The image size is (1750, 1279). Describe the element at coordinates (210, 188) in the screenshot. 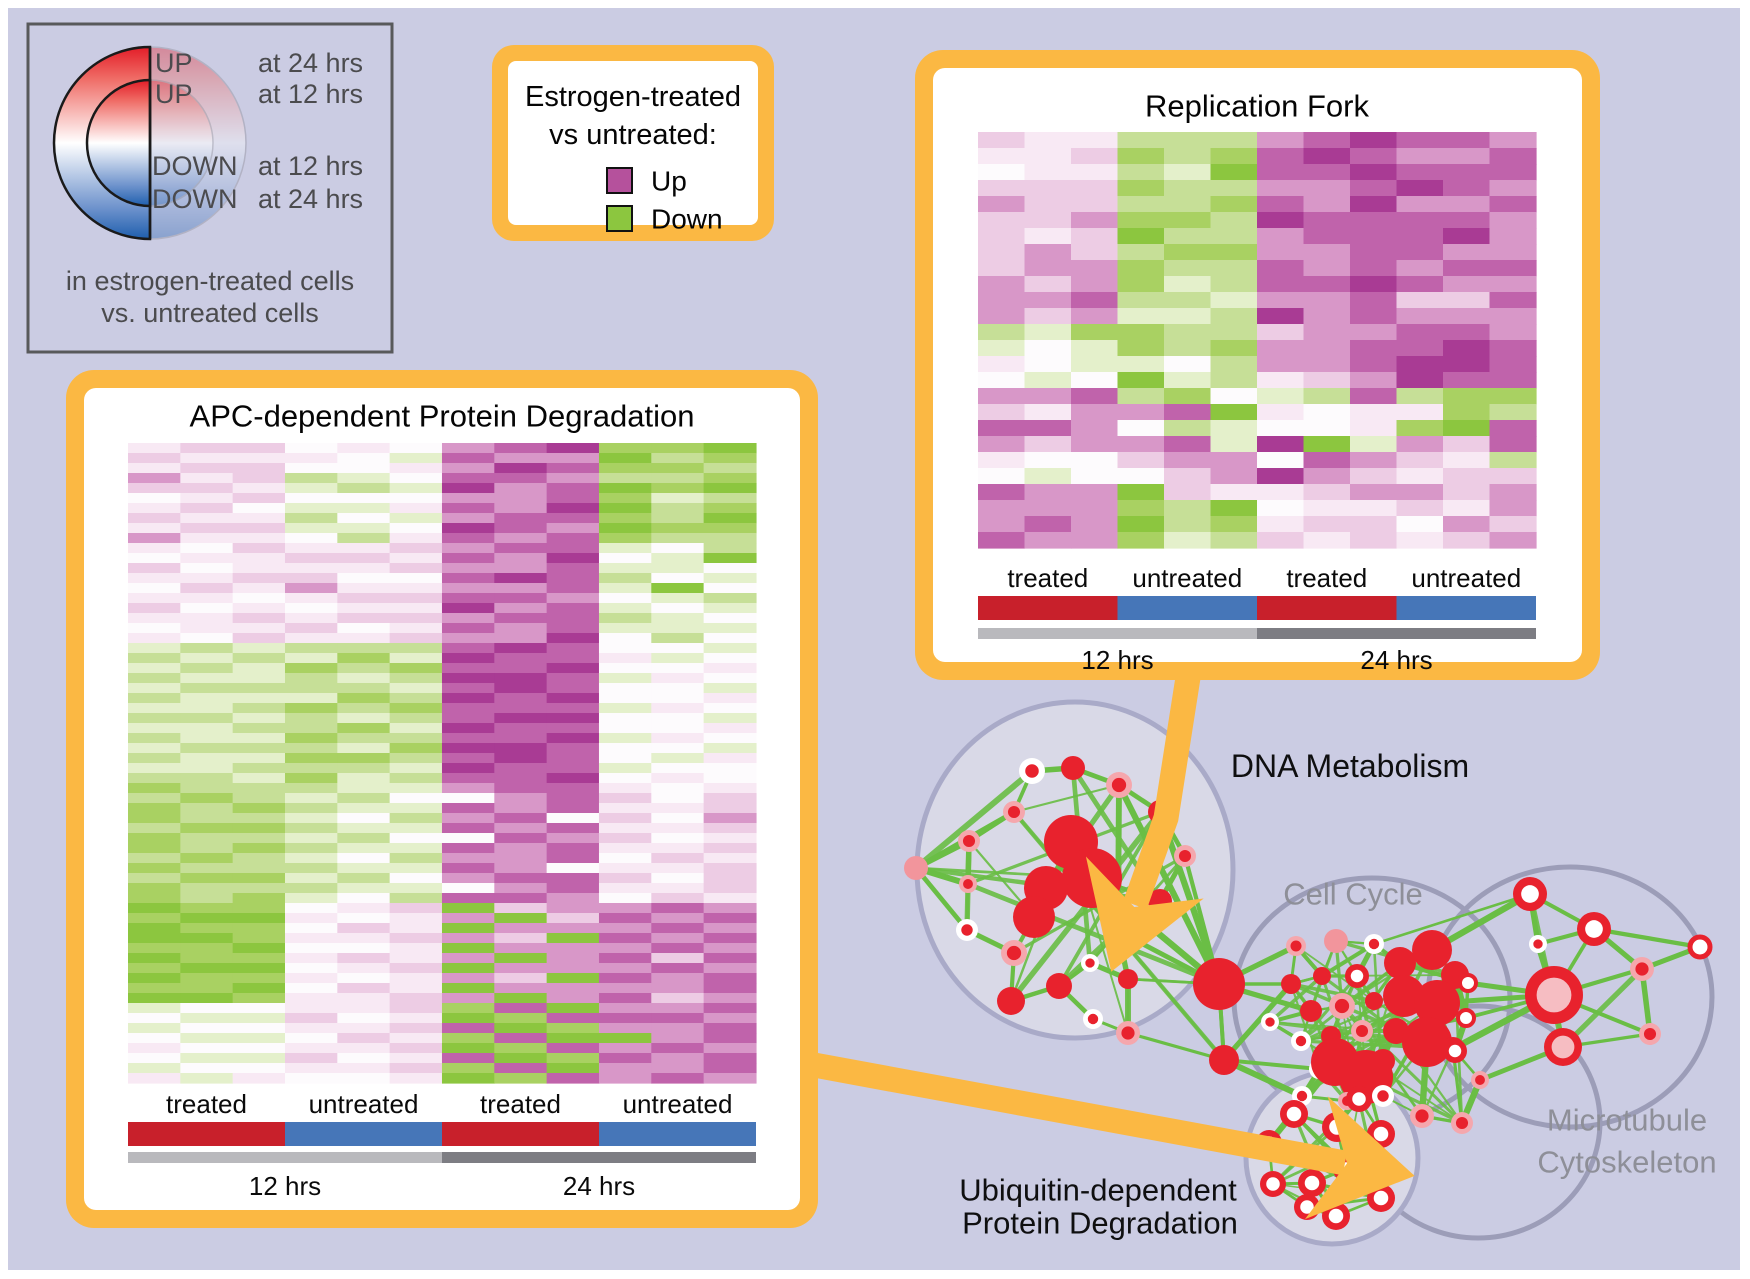

I see `ring-legend-border` at that location.